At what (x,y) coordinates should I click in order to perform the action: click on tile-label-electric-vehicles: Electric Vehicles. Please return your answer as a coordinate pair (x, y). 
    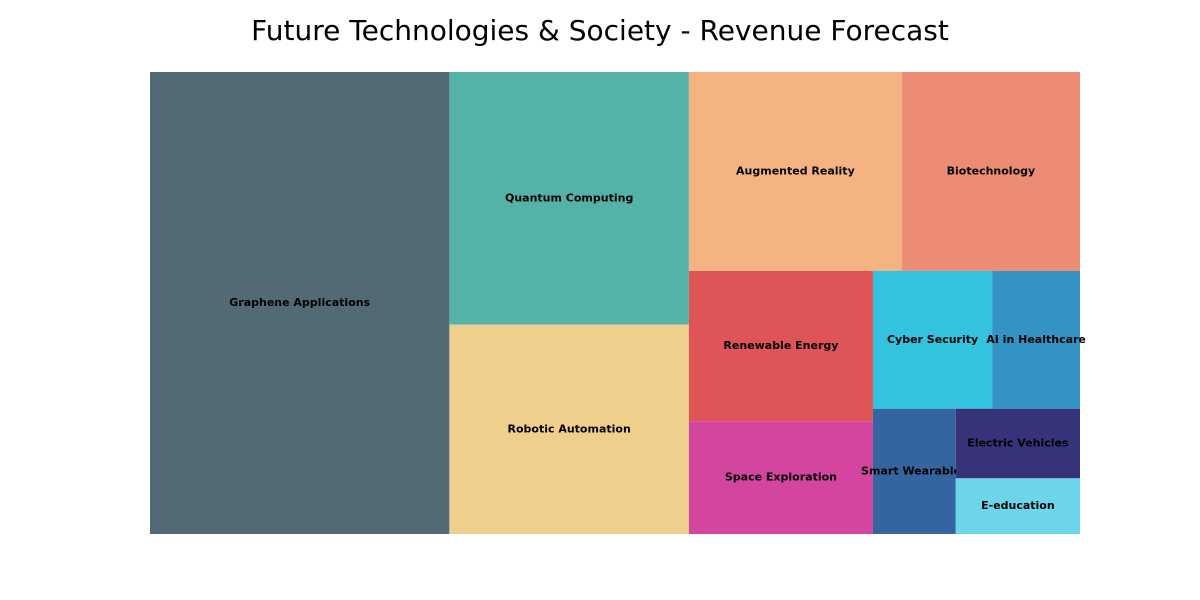
    Looking at the image, I should click on (1018, 443).